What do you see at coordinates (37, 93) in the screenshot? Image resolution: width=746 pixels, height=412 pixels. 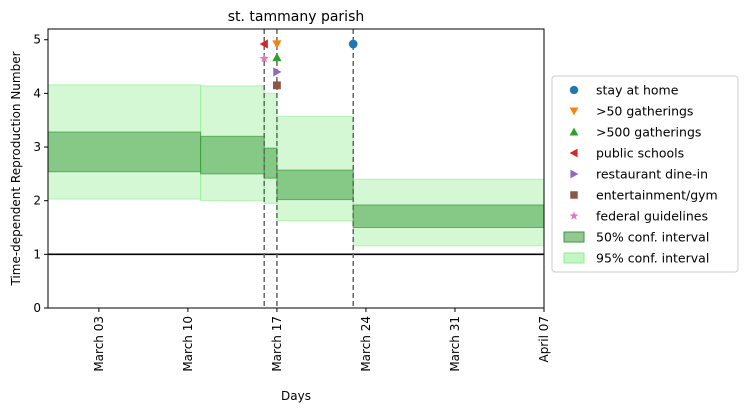 I see `y-tick-label: 4` at bounding box center [37, 93].